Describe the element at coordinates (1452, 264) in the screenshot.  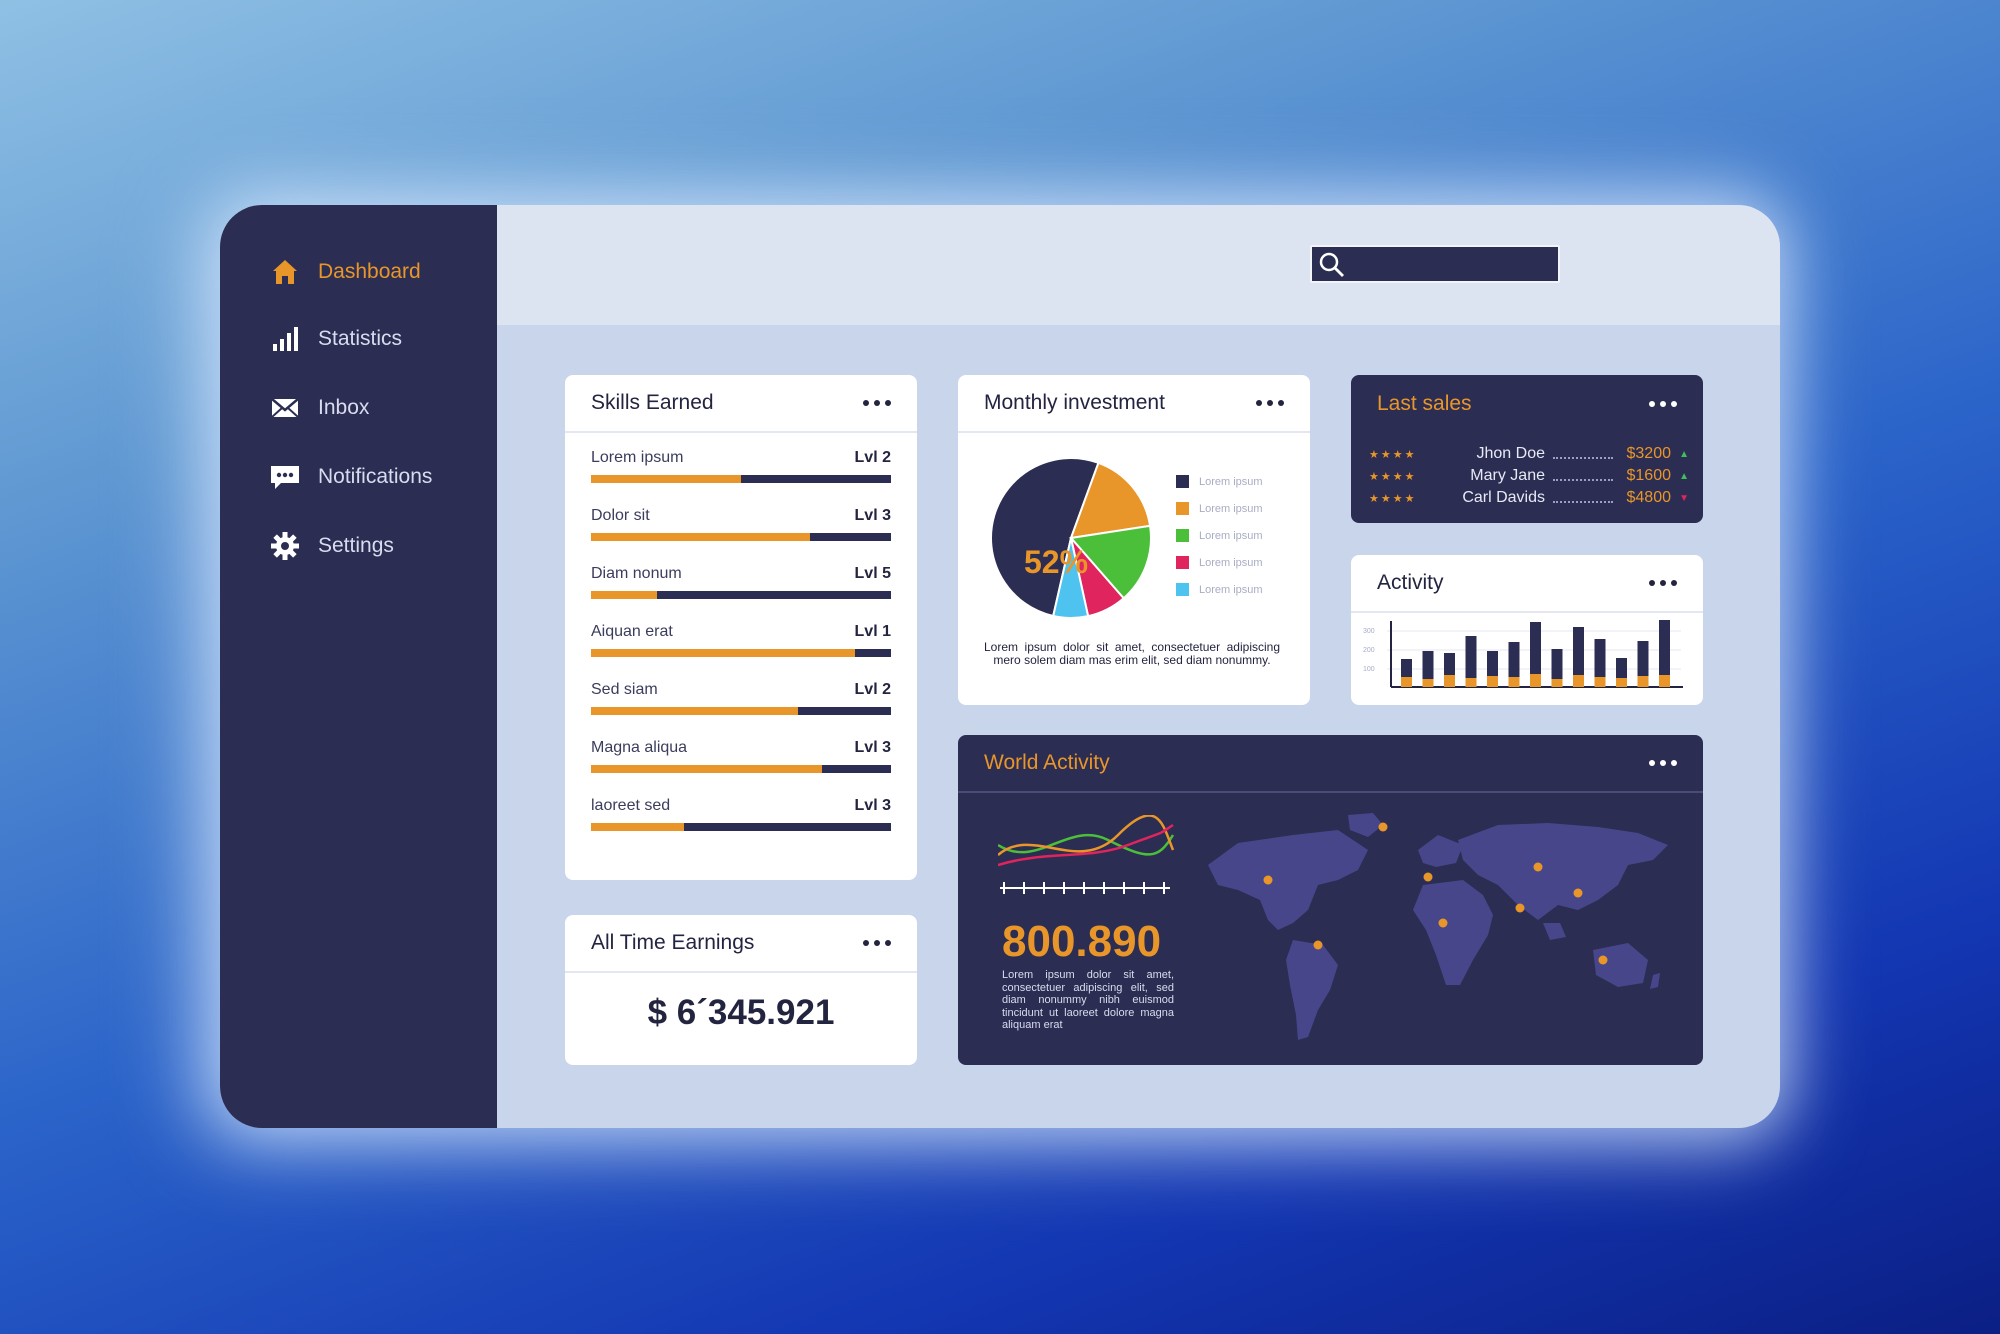
I see `search-input` at that location.